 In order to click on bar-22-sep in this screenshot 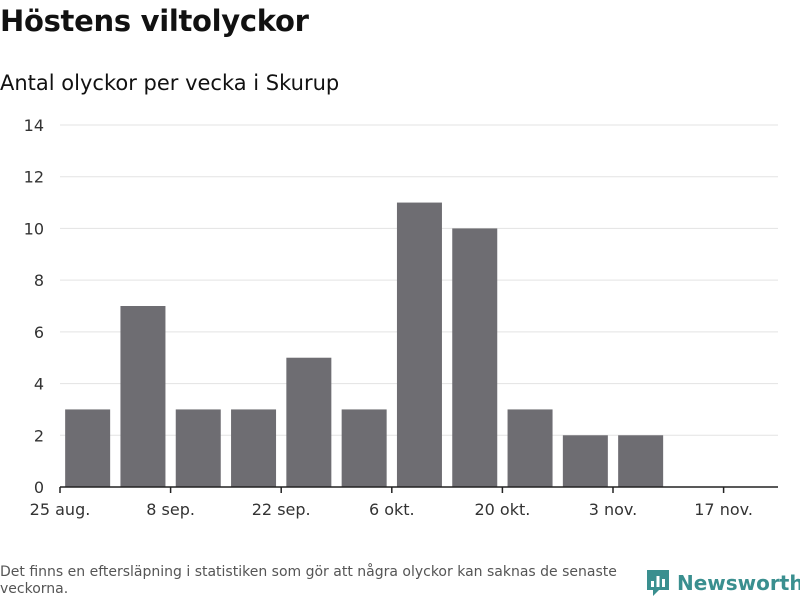, I will do `click(254, 448)`.